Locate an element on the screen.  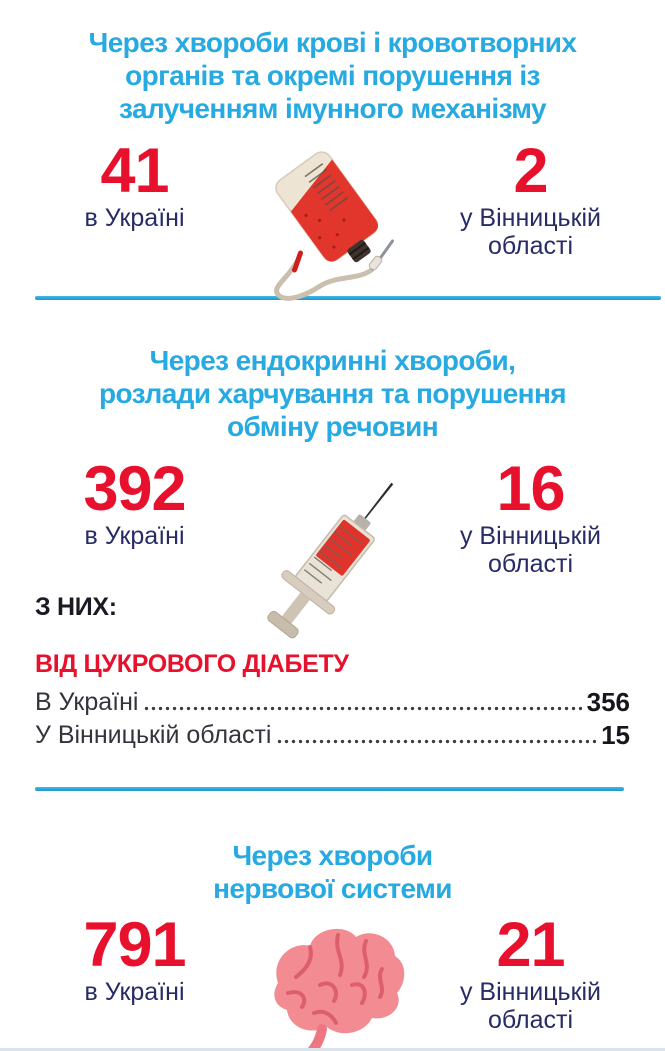
stat-ukraine: 791 в Україні is located at coordinates (134, 977).